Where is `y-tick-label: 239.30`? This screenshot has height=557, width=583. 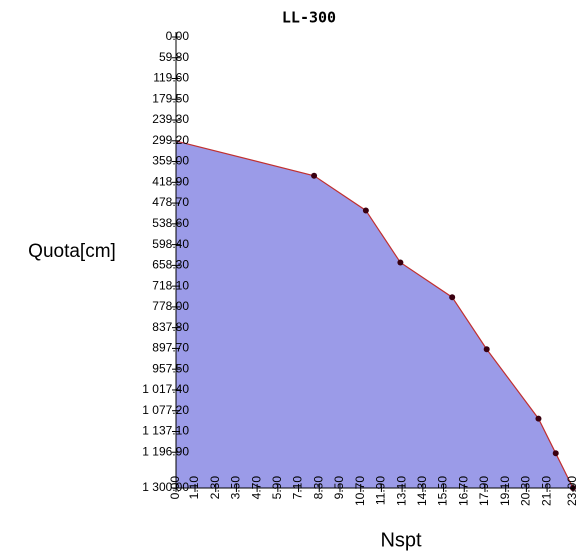
y-tick-label: 239.30 is located at coordinates (170, 119).